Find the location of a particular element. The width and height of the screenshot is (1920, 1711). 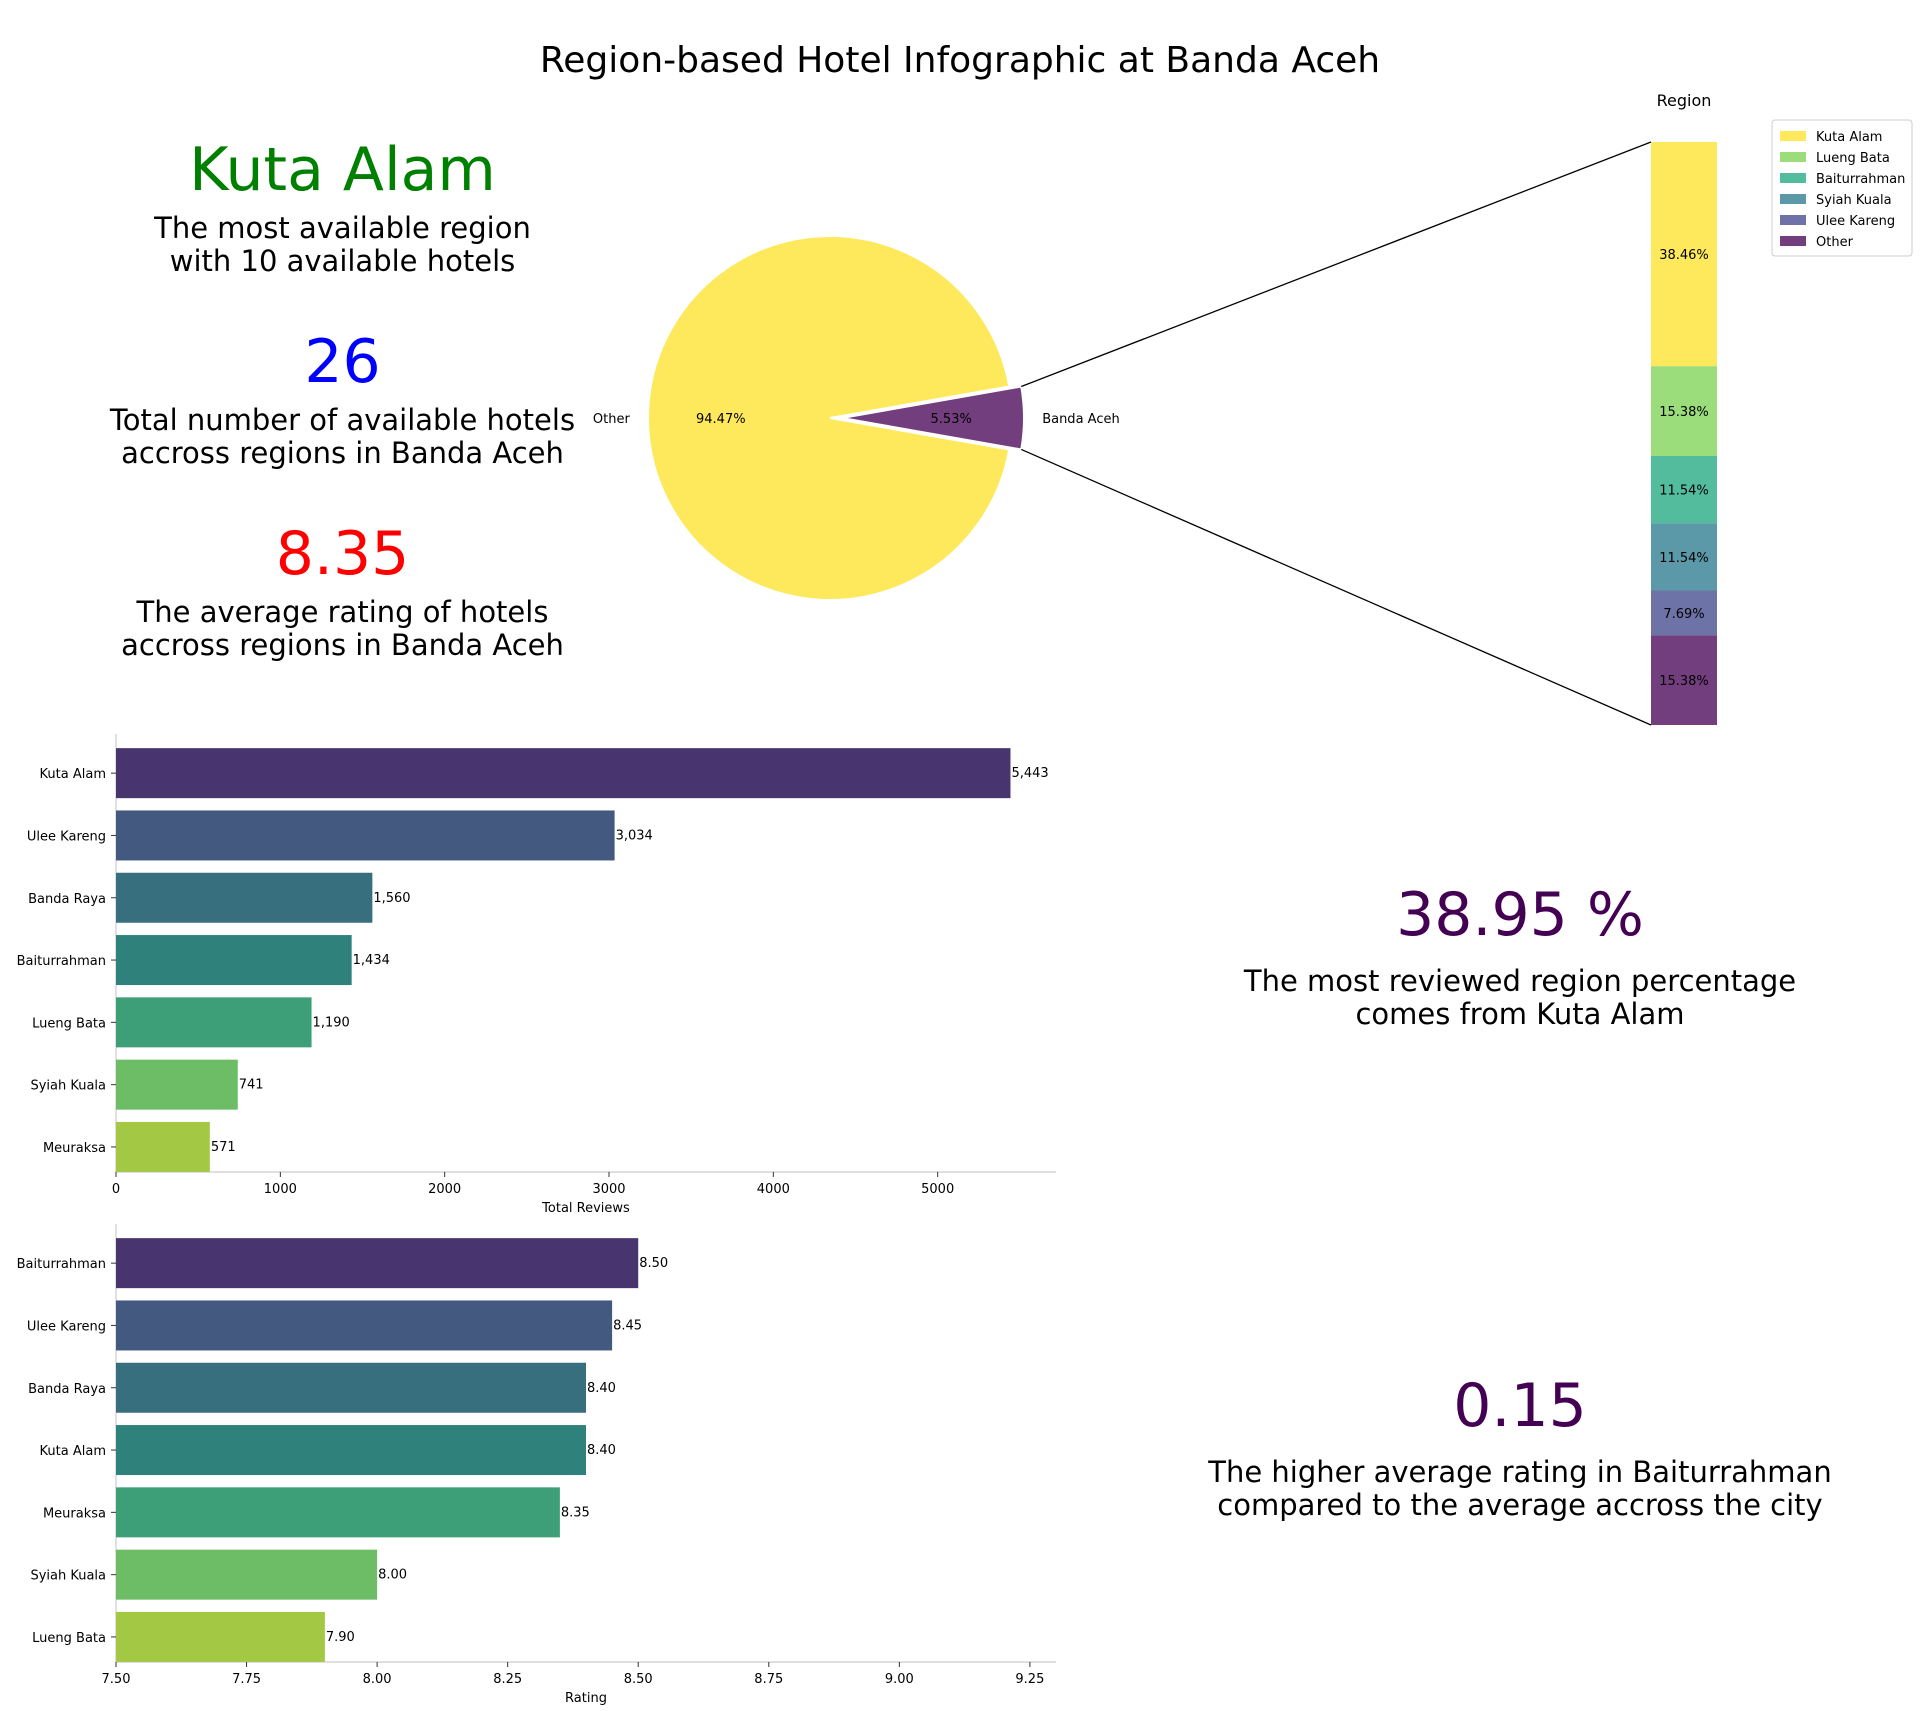

reviews-x-tick-label: 3000 is located at coordinates (608, 1189).